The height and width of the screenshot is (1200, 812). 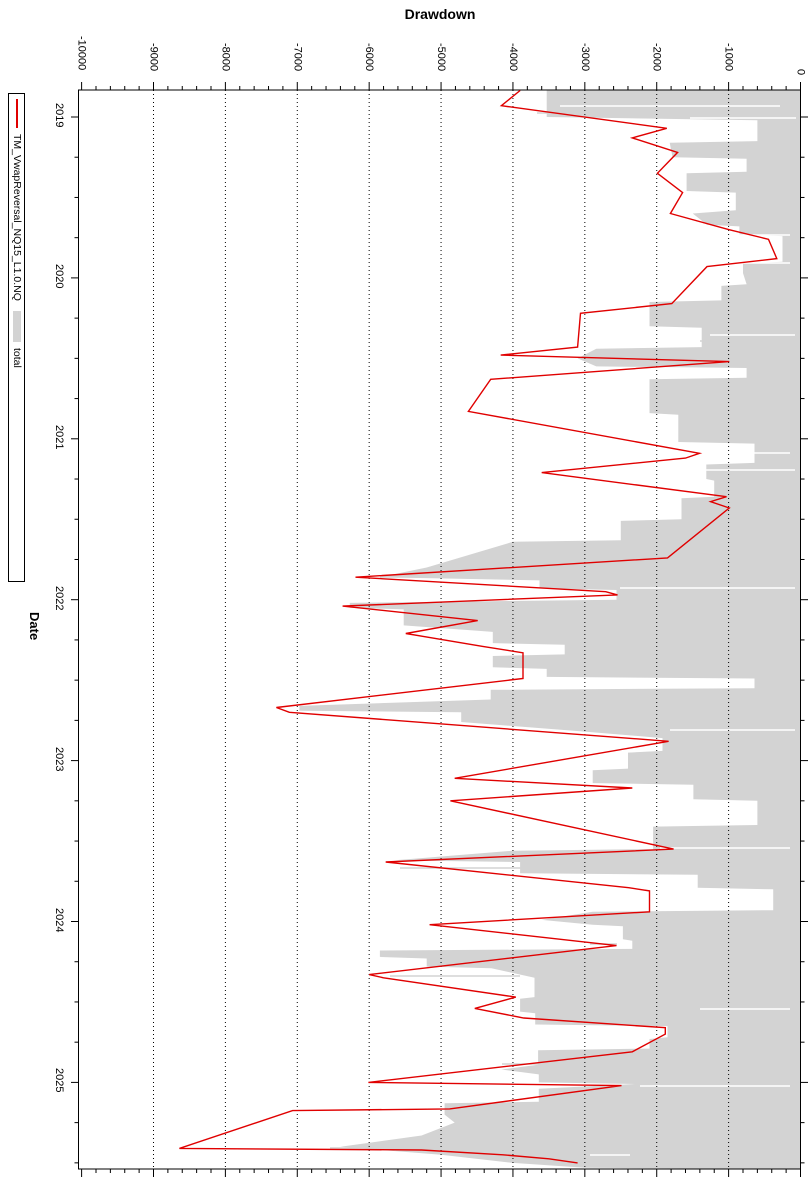 I want to click on year-tick-label: 2022, so click(x=59, y=598).